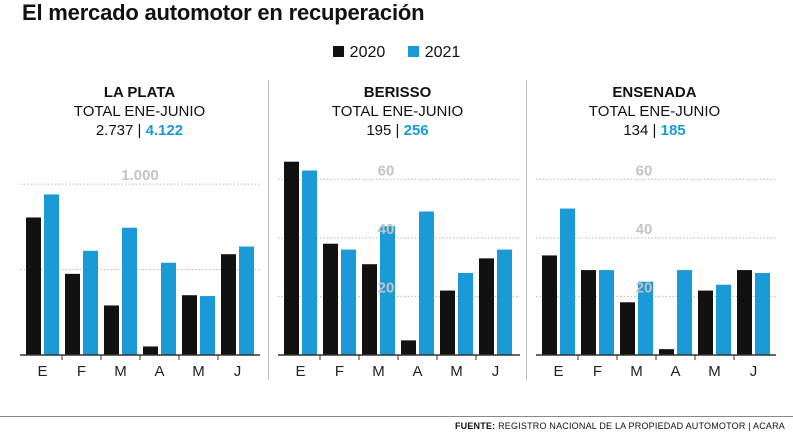 The image size is (793, 437). I want to click on panel-title: ENSENADA, so click(654, 92).